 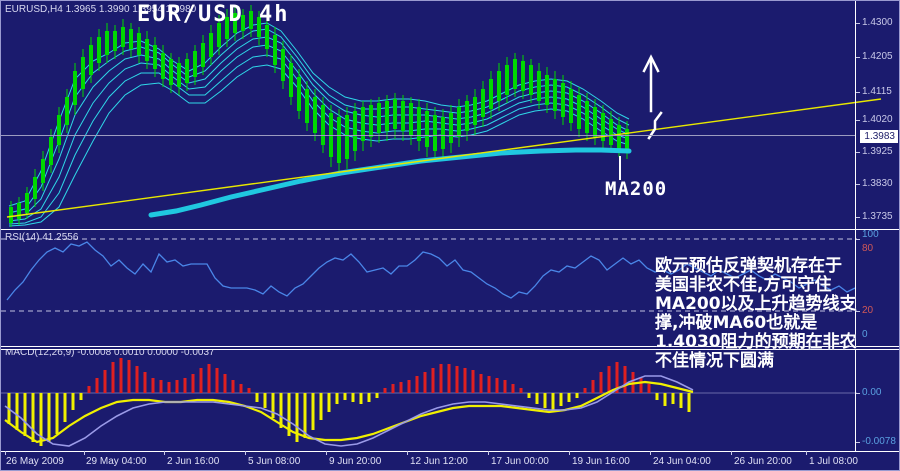 I want to click on macd-scale-label: 0.00, so click(x=872, y=392).